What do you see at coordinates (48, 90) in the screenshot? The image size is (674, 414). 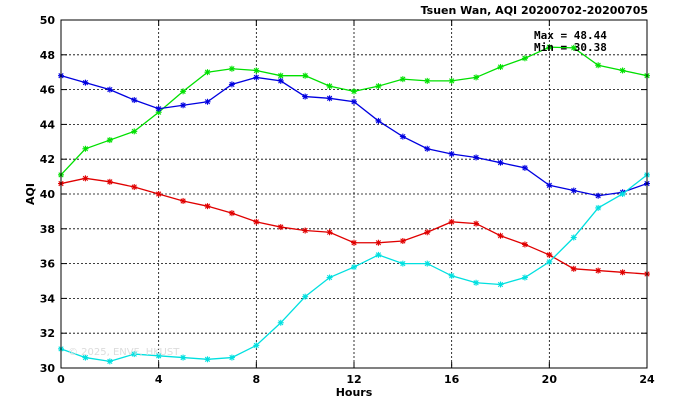 I see `y-tick-label: 46` at bounding box center [48, 90].